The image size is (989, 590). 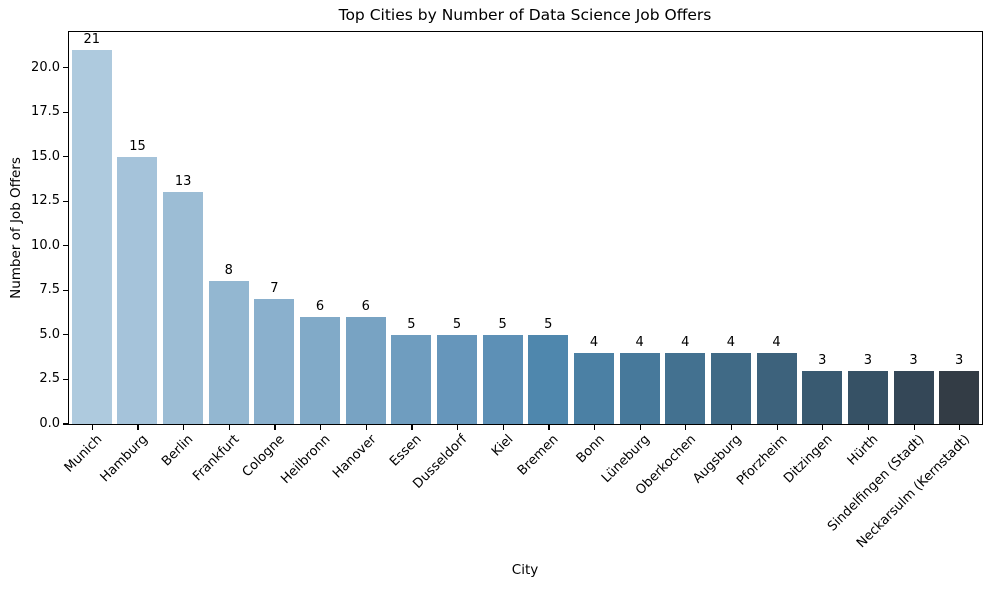 What do you see at coordinates (65, 201) in the screenshot?
I see `y-tick-12.5` at bounding box center [65, 201].